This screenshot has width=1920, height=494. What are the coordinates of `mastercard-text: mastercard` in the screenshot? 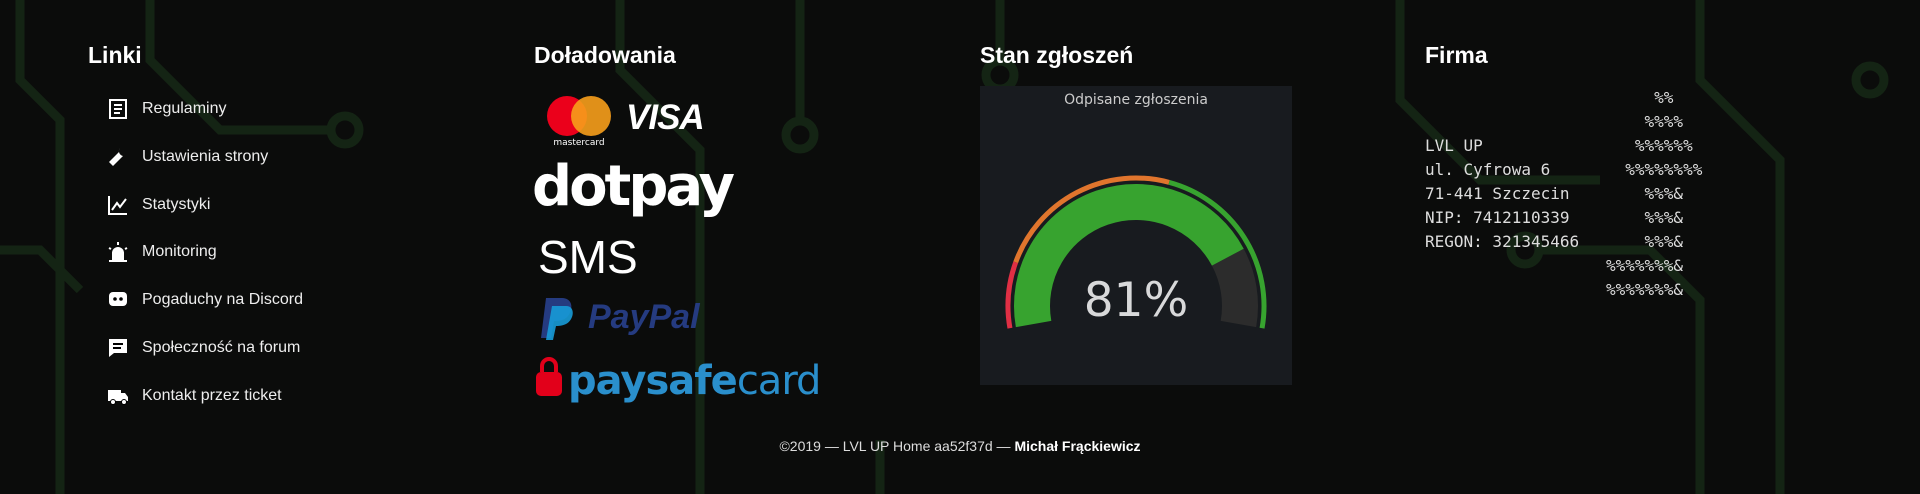 It's located at (578, 143).